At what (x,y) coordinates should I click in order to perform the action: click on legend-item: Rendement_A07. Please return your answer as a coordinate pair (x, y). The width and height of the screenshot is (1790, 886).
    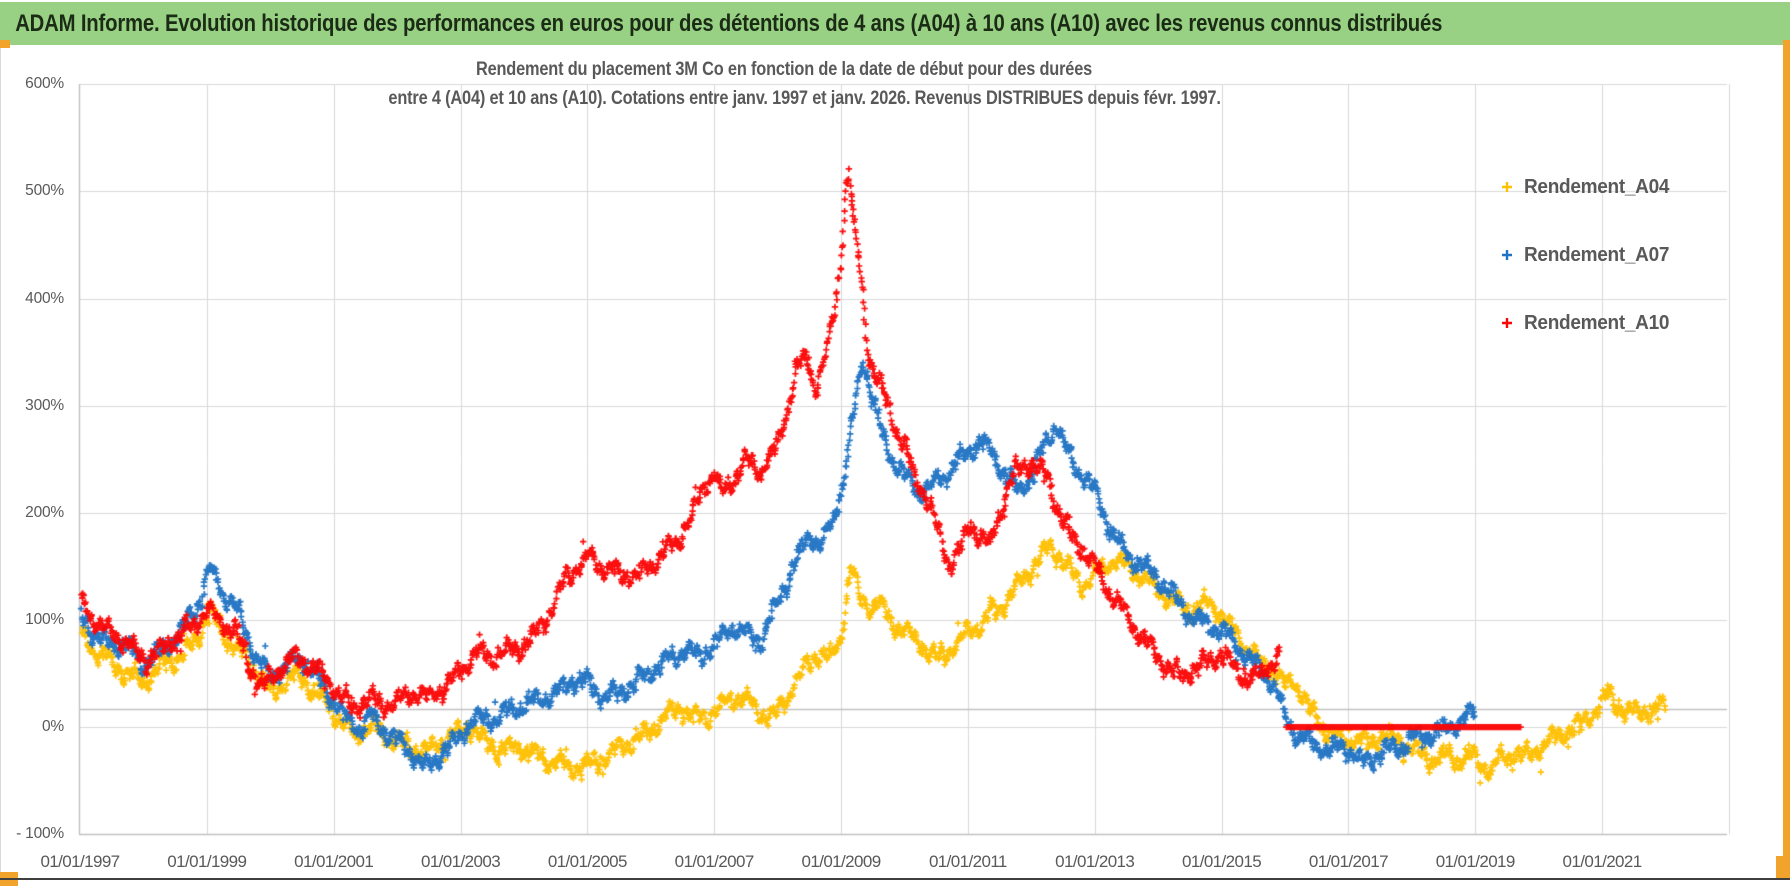
    Looking at the image, I should click on (1588, 255).